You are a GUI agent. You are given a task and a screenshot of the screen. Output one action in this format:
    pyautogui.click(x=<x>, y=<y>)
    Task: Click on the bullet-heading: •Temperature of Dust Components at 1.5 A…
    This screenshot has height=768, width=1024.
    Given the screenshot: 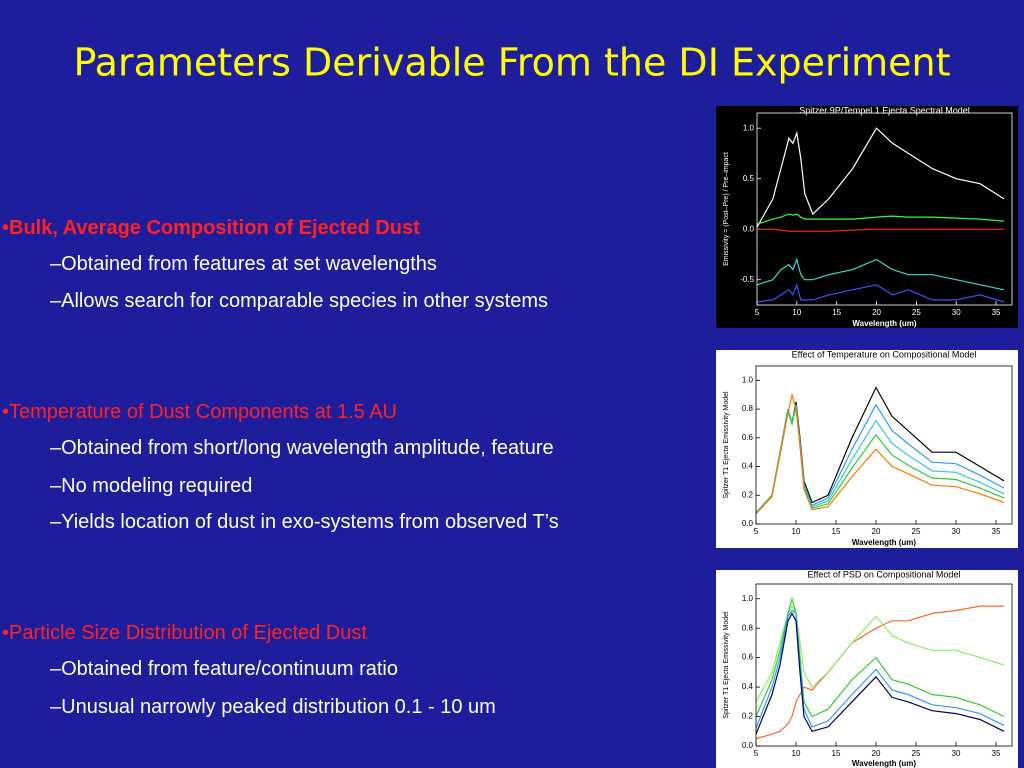 What is the action you would take?
    pyautogui.click(x=199, y=412)
    